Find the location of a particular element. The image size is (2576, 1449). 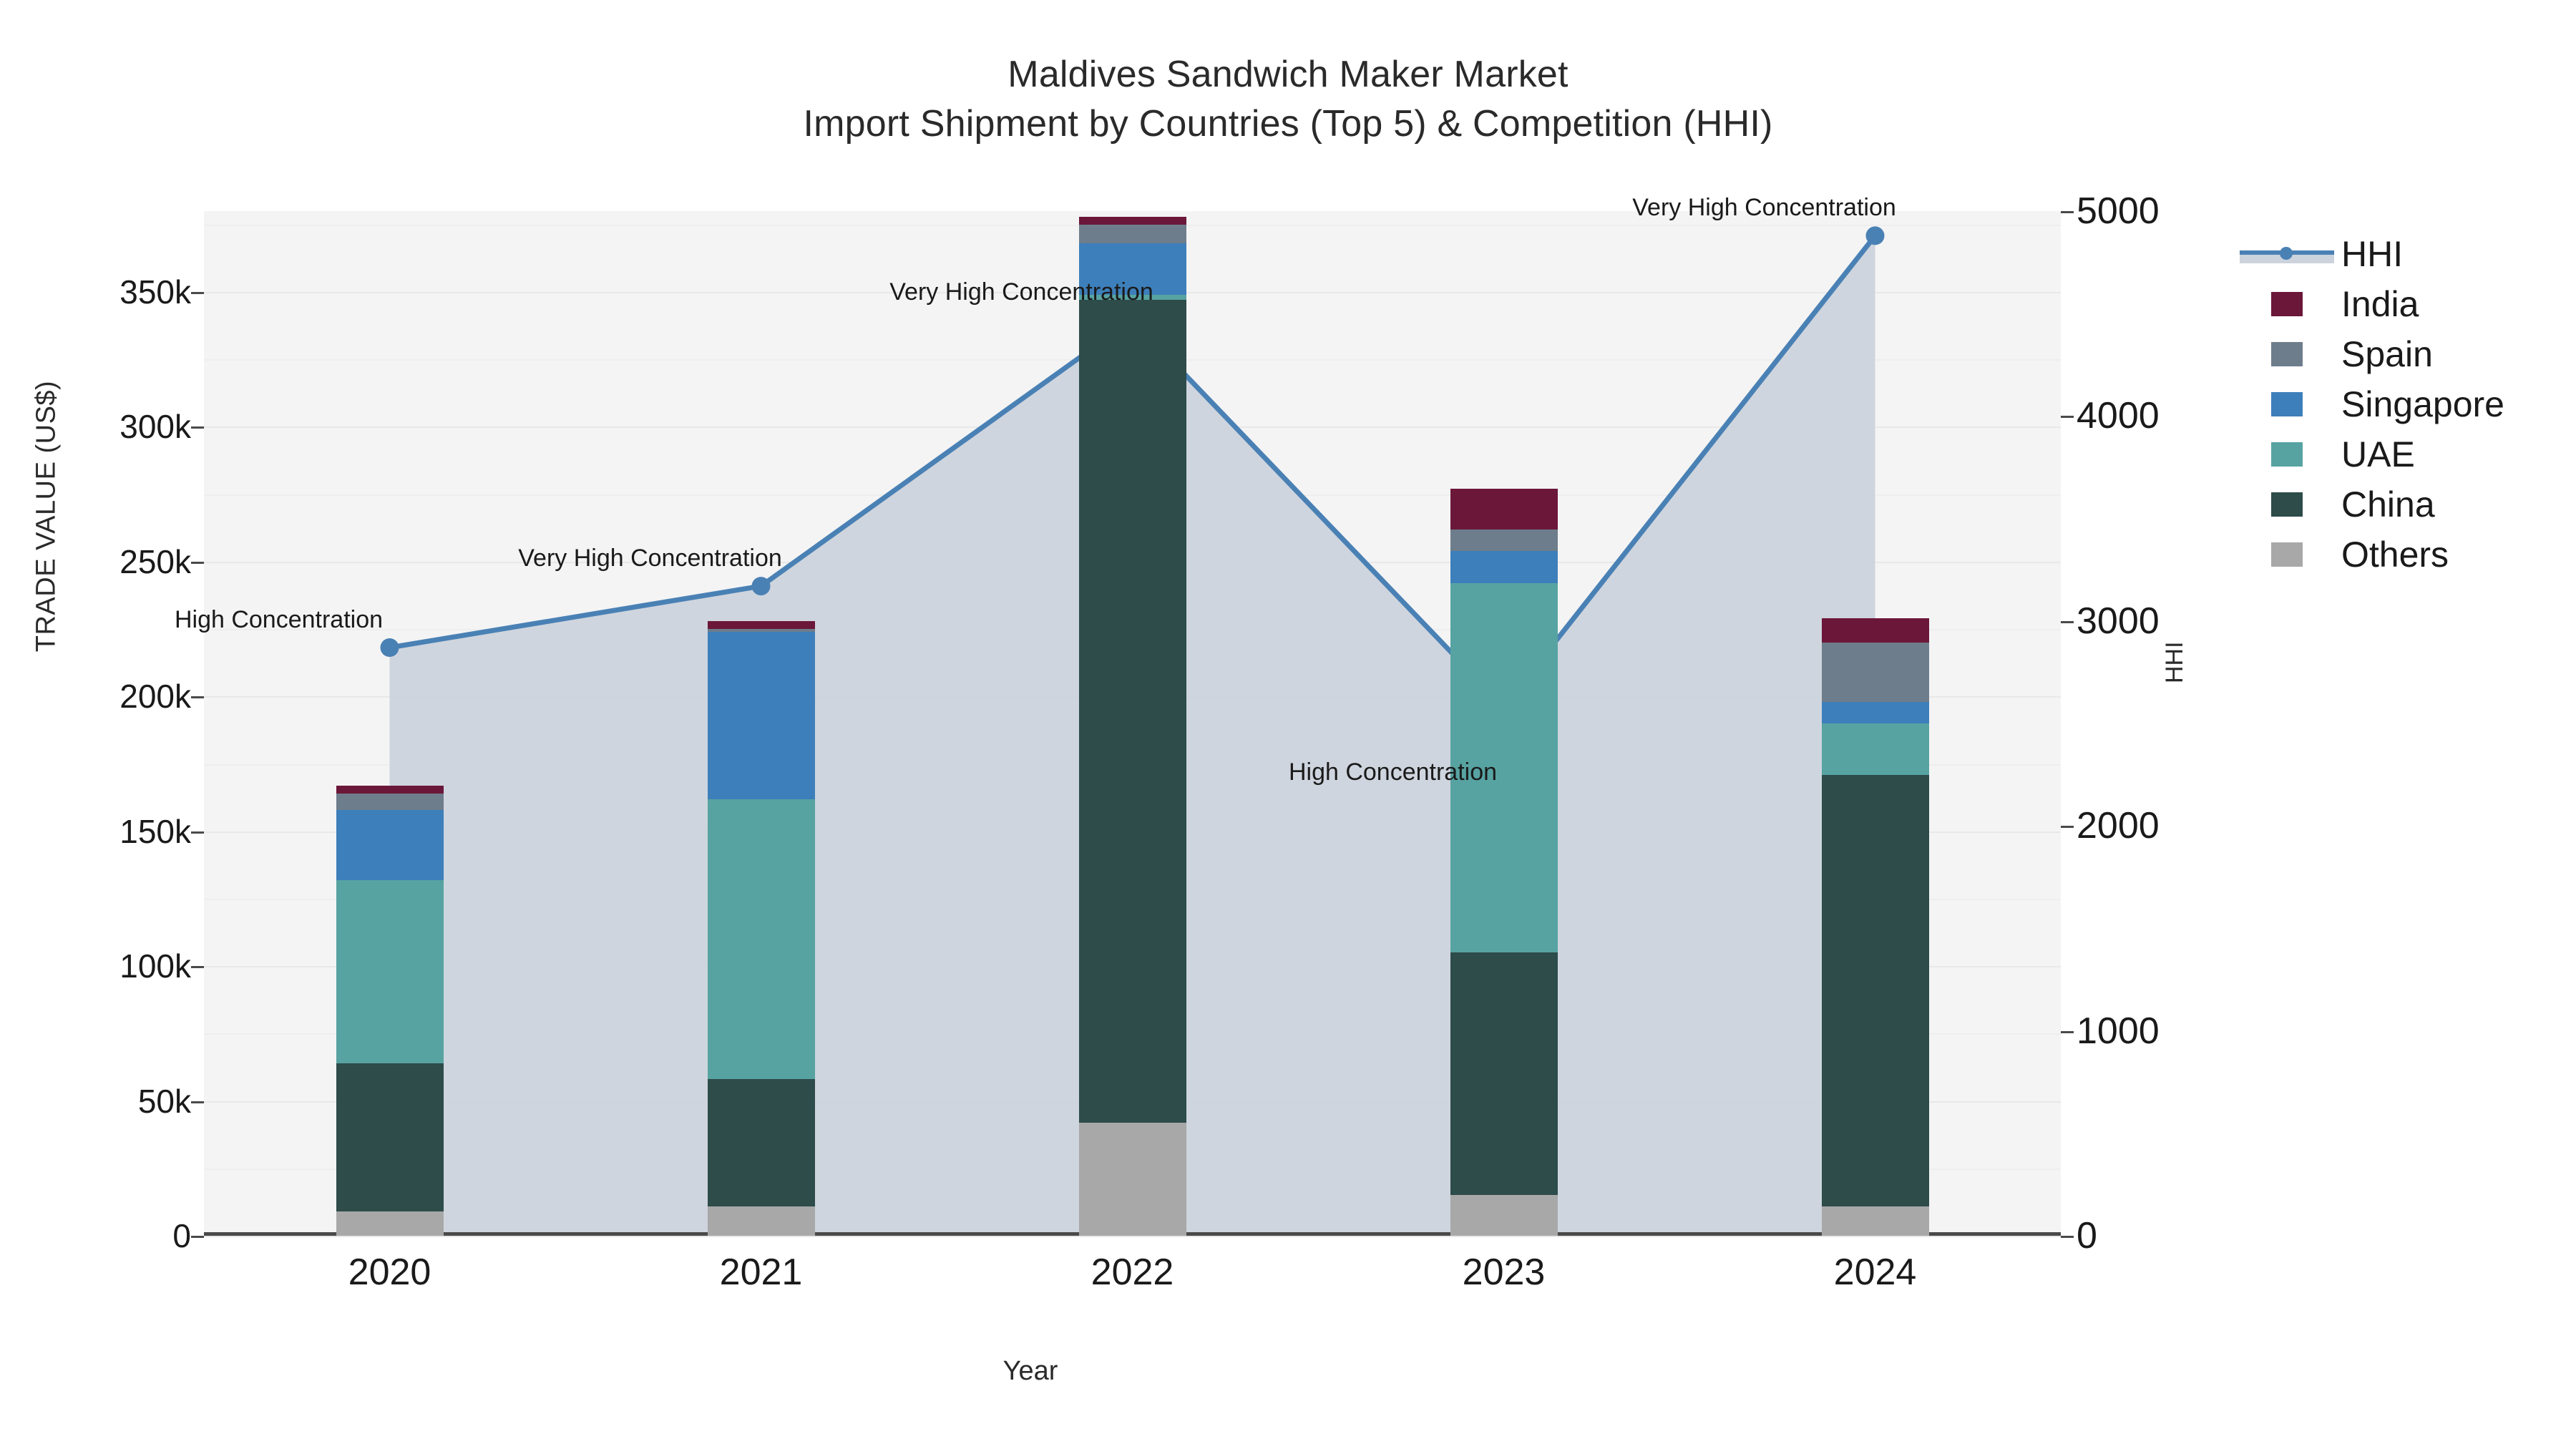

x-tick-2023: 2023 is located at coordinates (1504, 1272).